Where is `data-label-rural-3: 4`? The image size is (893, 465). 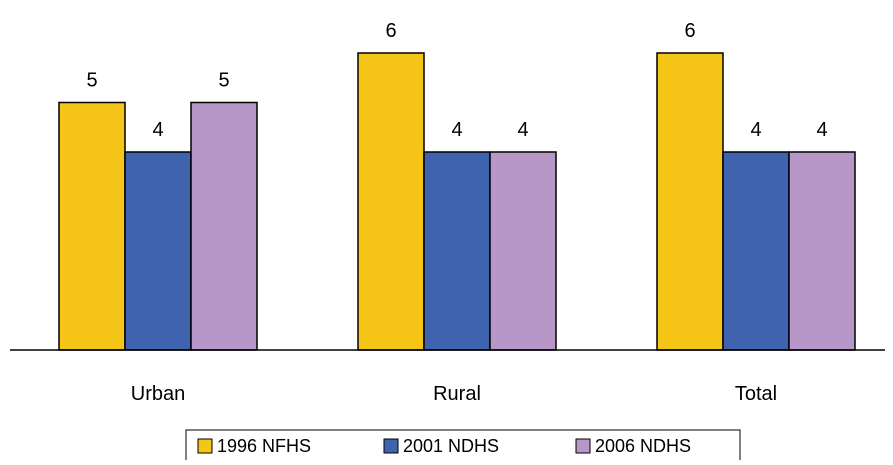 data-label-rural-3: 4 is located at coordinates (522, 130).